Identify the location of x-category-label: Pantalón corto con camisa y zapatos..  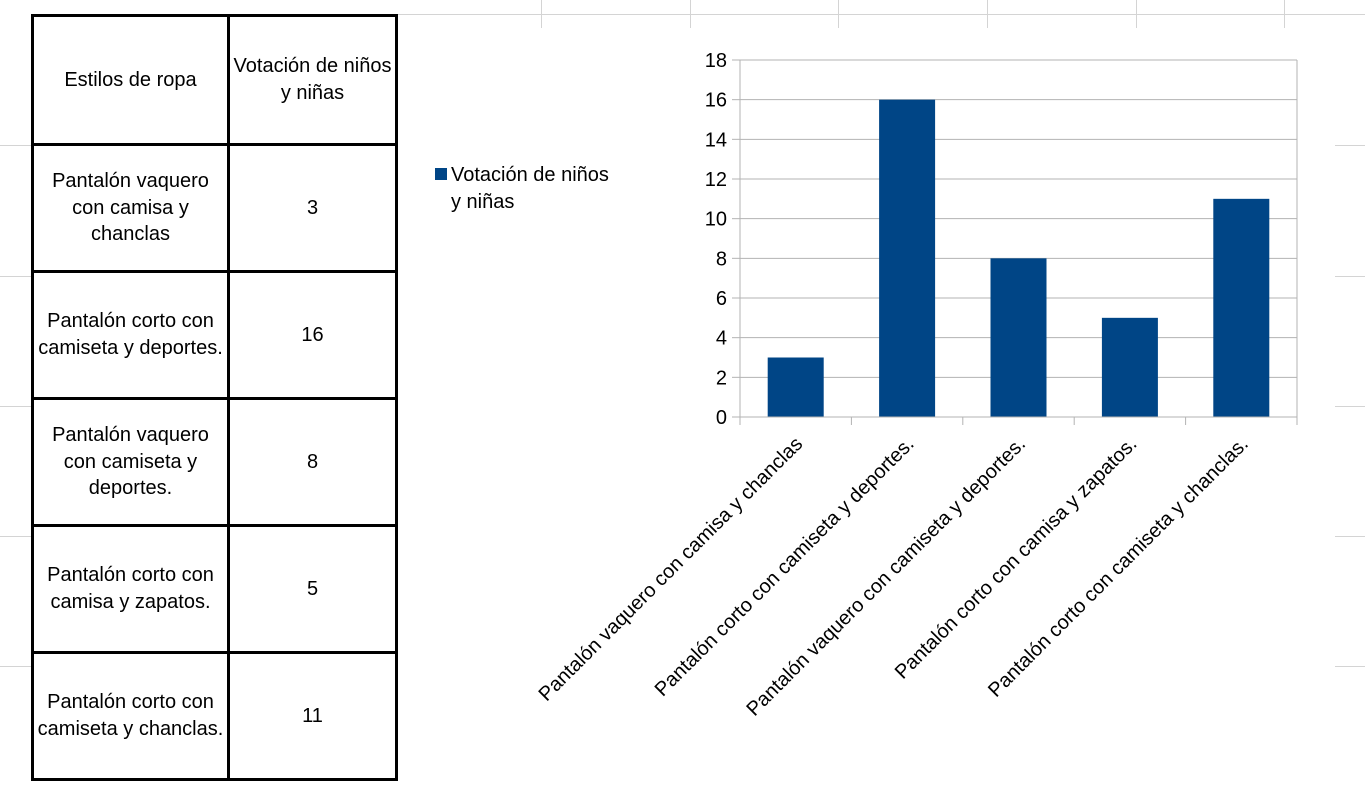
(1016, 558).